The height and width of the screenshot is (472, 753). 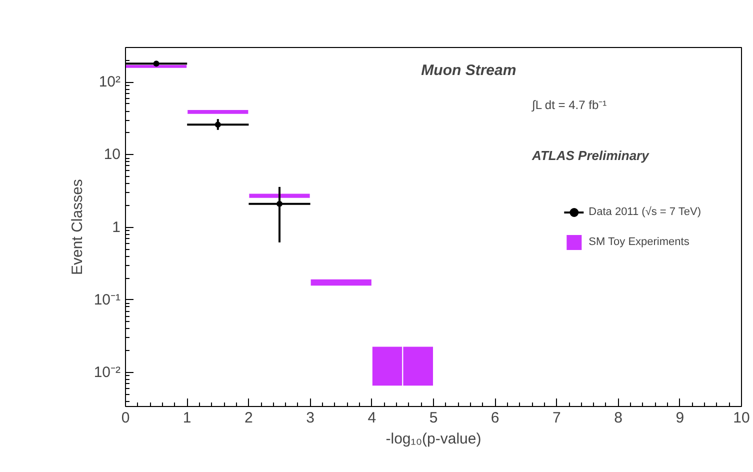 I want to click on y-tick-label: 10⁻¹, so click(x=107, y=299).